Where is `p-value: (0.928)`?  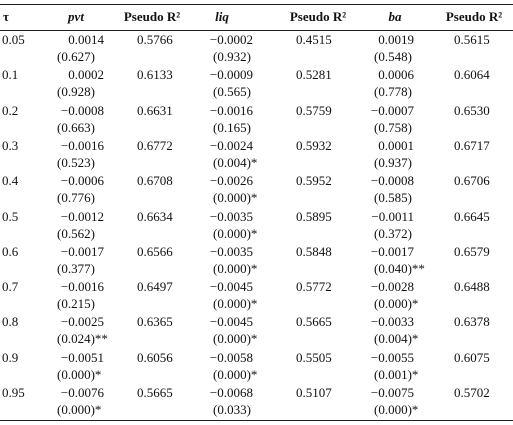 p-value: (0.928) is located at coordinates (76, 92).